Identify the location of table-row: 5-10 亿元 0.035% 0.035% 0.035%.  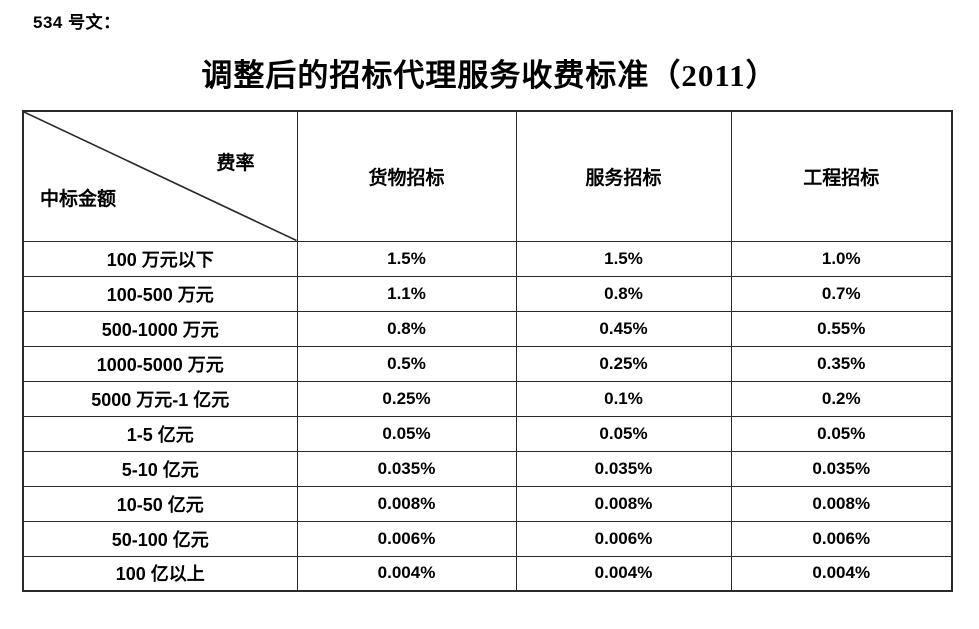
(487, 468).